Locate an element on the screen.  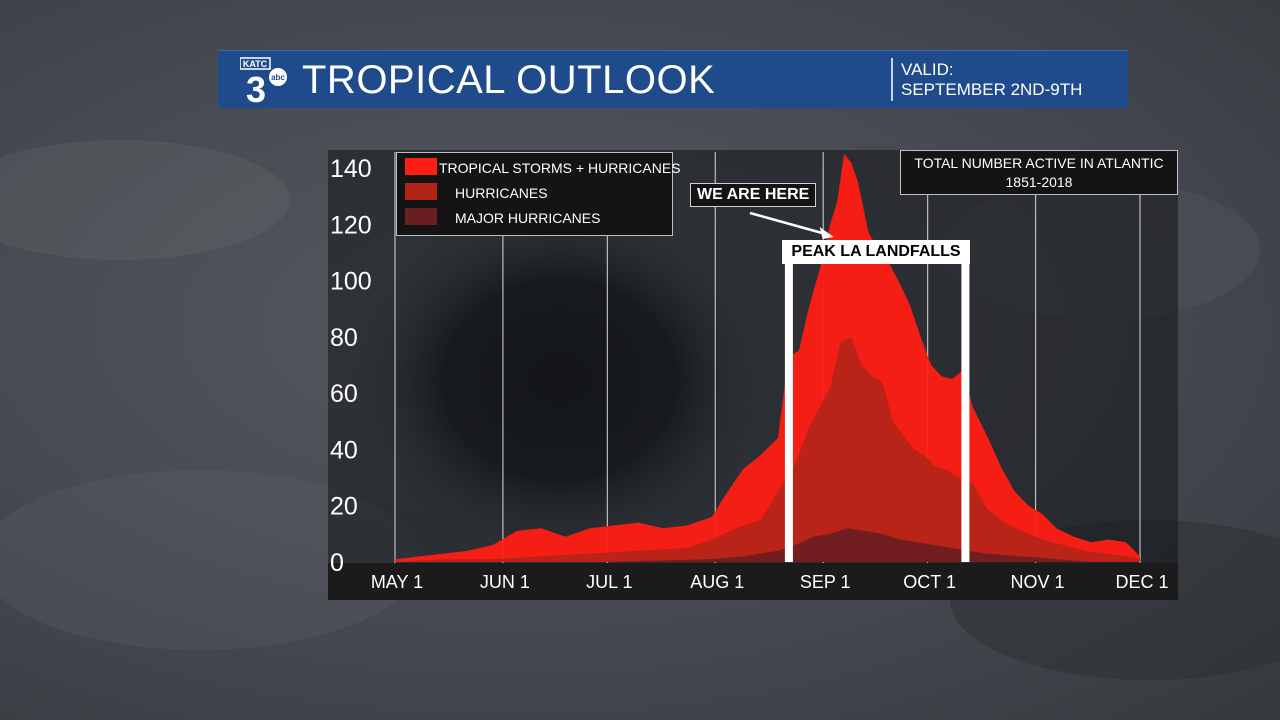
x-tick-label-may-1: MAY 1 is located at coordinates (397, 582).